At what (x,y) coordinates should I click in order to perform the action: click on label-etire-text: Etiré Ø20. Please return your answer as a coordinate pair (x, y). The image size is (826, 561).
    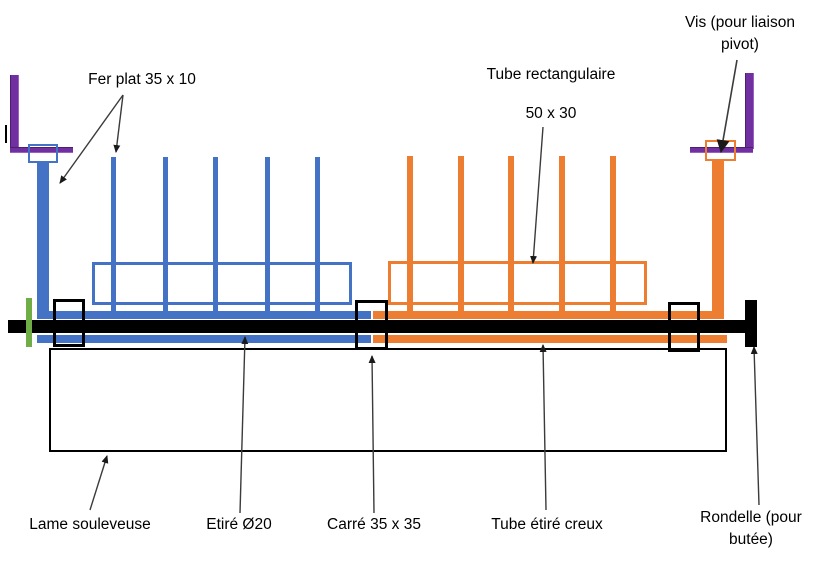
    Looking at the image, I should click on (239, 524).